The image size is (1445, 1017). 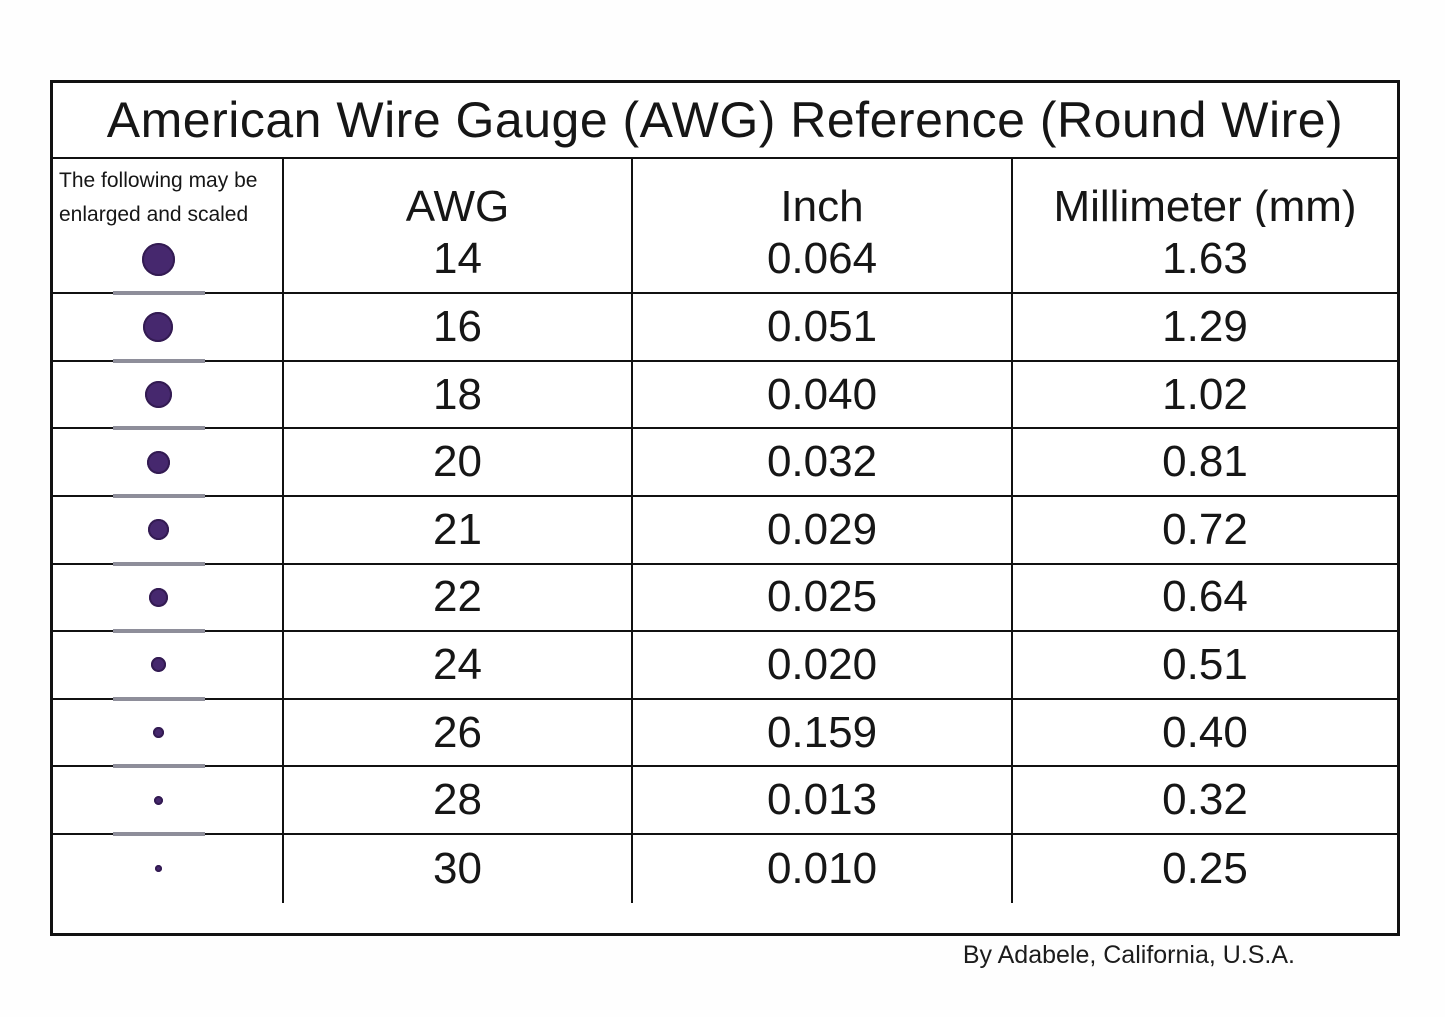 What do you see at coordinates (823, 666) in the screenshot?
I see `inch-value-cell: 0.020` at bounding box center [823, 666].